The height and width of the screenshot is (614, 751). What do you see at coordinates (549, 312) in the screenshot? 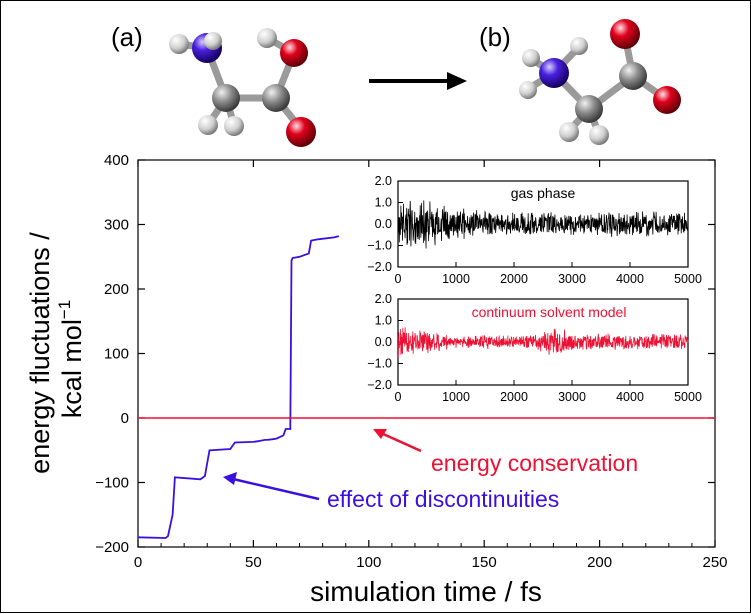
I see `inset2-title: continuum solvent model` at bounding box center [549, 312].